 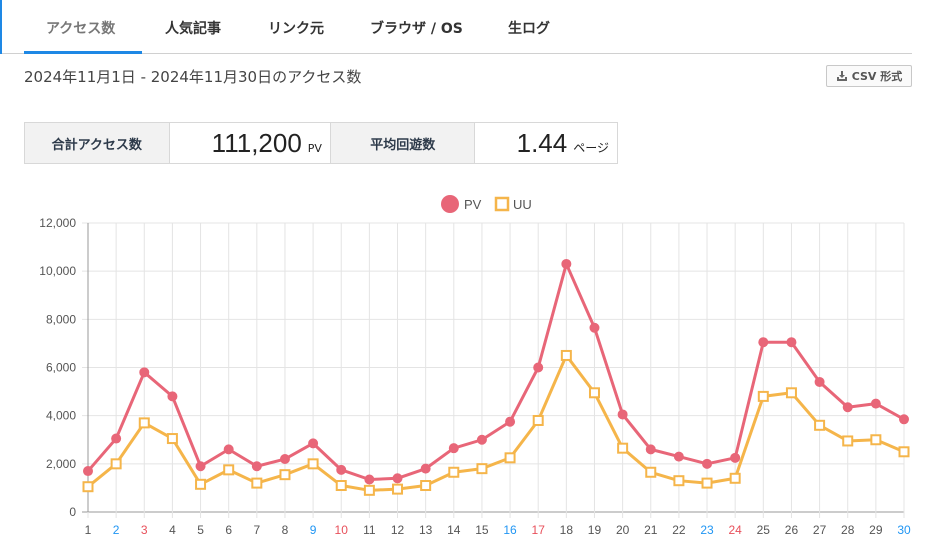 I want to click on x-tick-label: 21, so click(x=651, y=530).